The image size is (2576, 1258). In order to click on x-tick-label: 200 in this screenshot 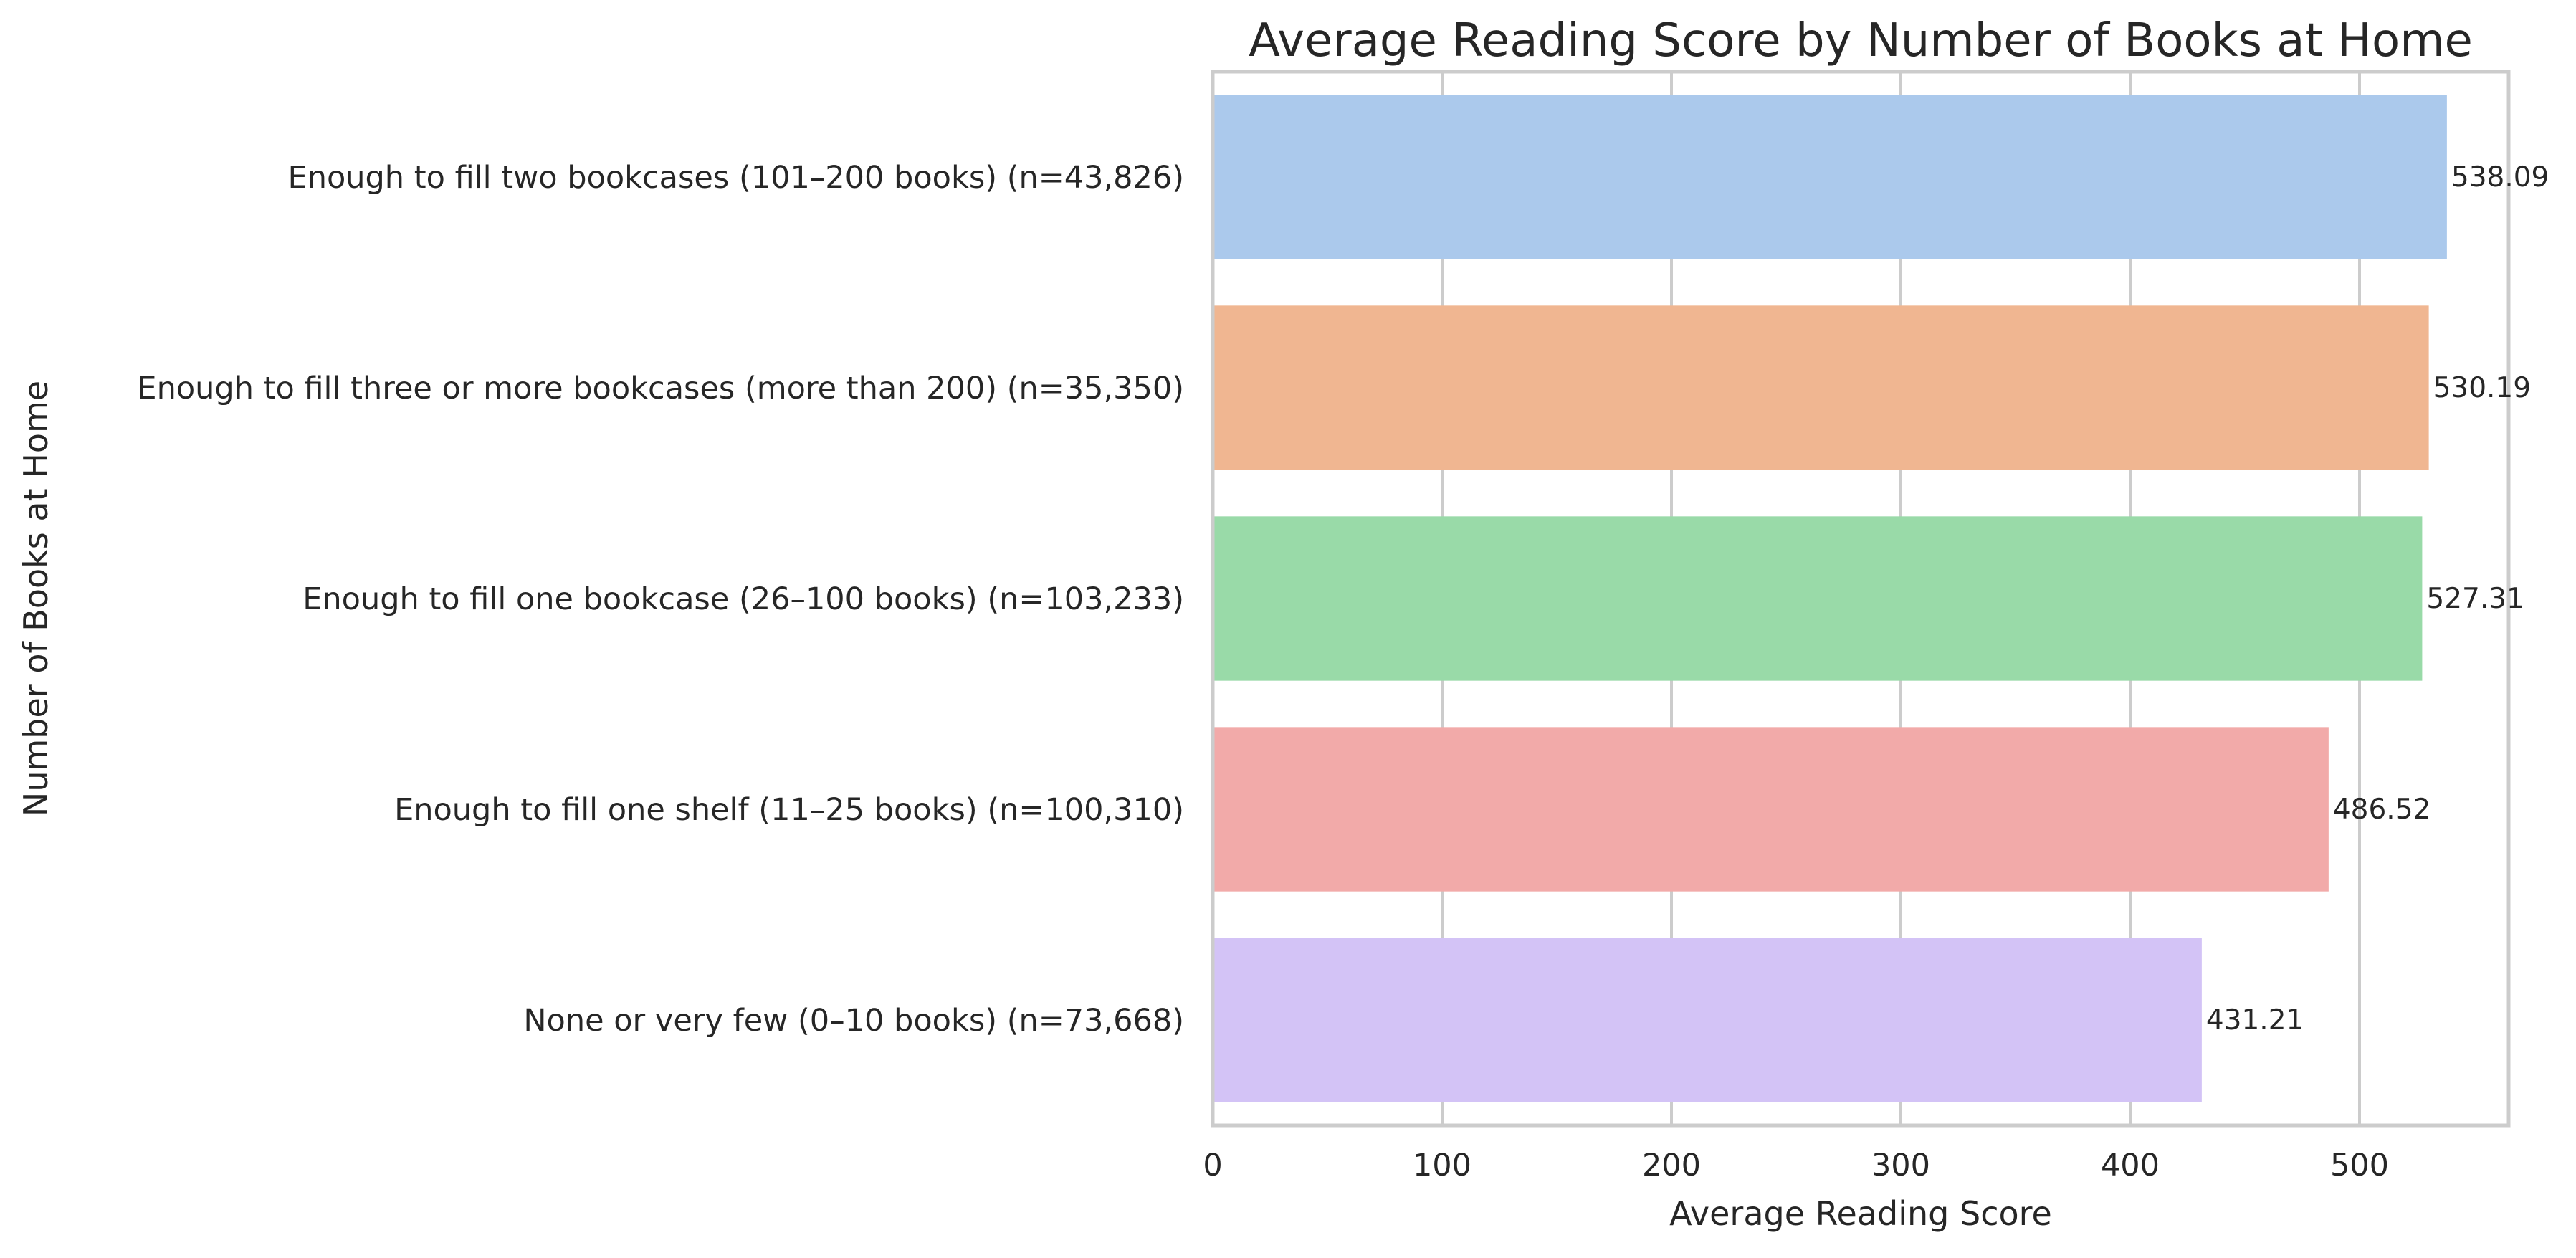, I will do `click(1671, 1165)`.